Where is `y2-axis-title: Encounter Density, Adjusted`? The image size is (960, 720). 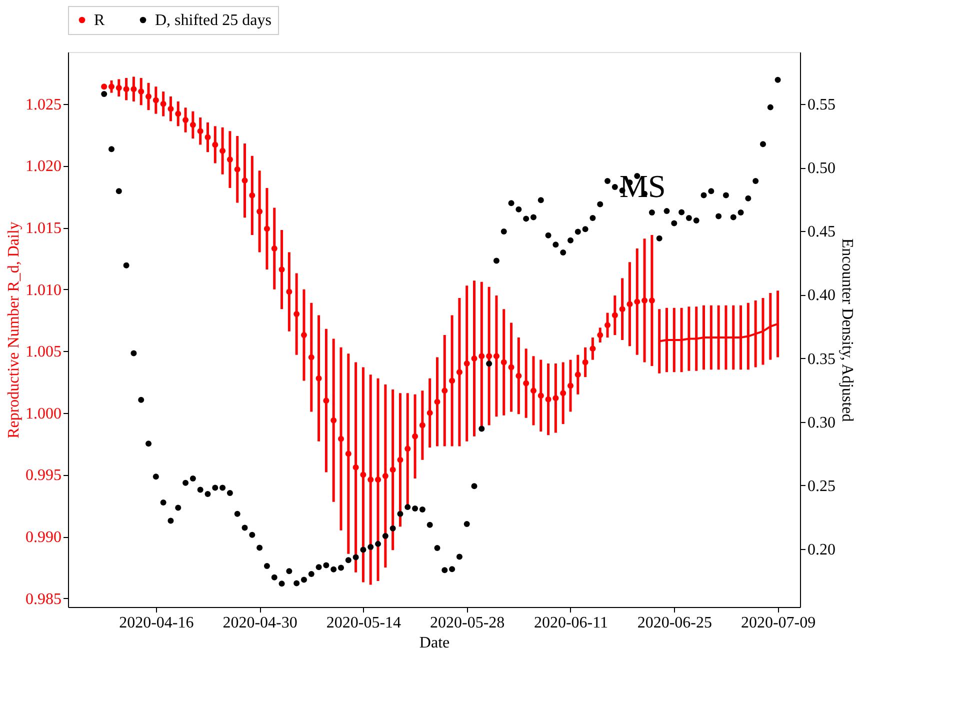 y2-axis-title: Encounter Density, Adjusted is located at coordinates (847, 330).